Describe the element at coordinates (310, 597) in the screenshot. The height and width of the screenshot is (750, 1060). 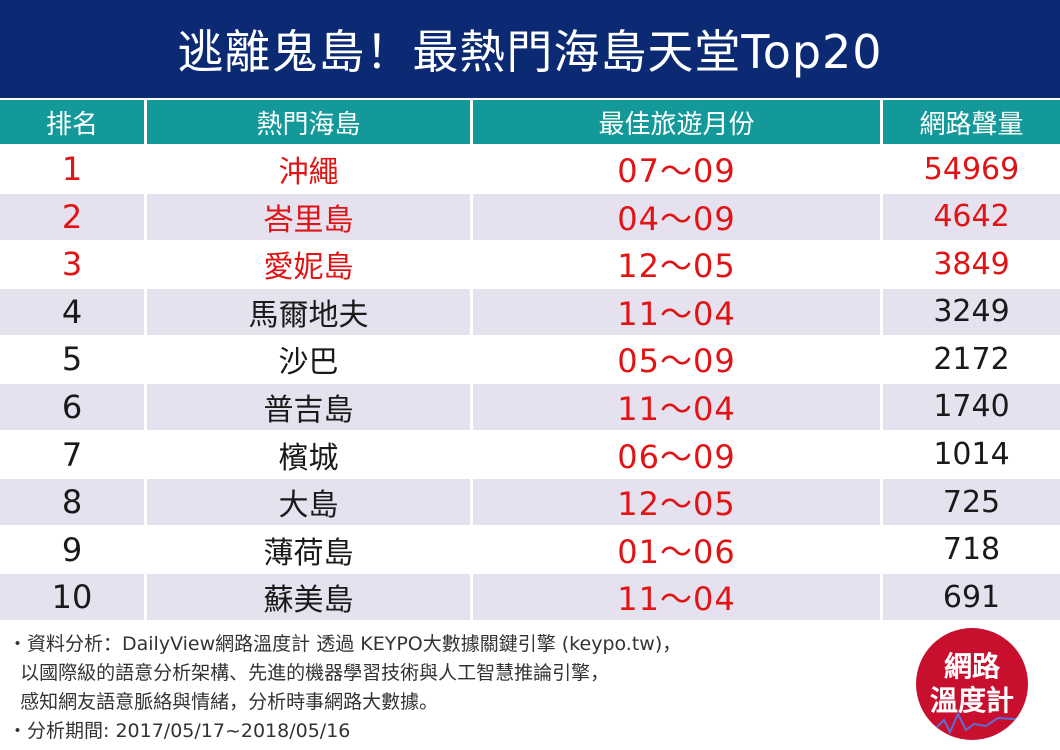
I see `island-cell: 蘇美島` at that location.